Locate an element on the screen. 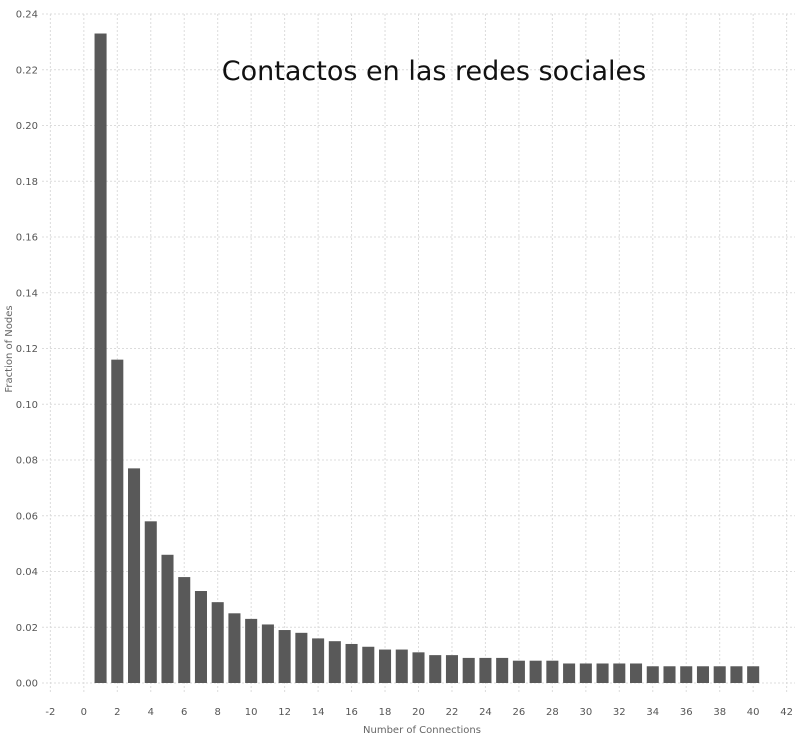  x-tick-label: 40 is located at coordinates (753, 712).